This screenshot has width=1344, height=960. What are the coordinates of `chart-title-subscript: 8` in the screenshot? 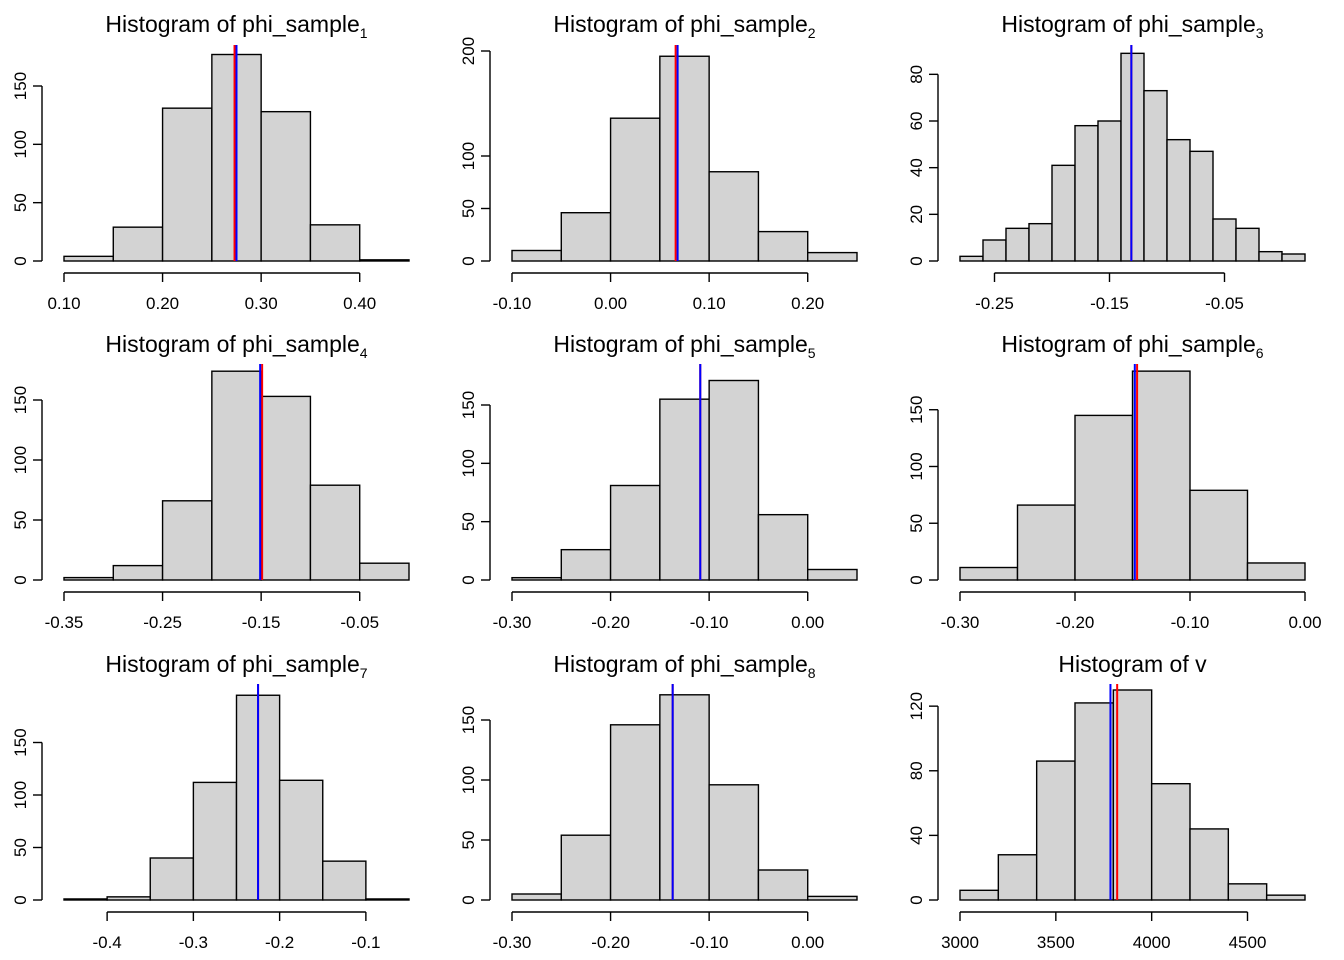 It's located at (812, 673).